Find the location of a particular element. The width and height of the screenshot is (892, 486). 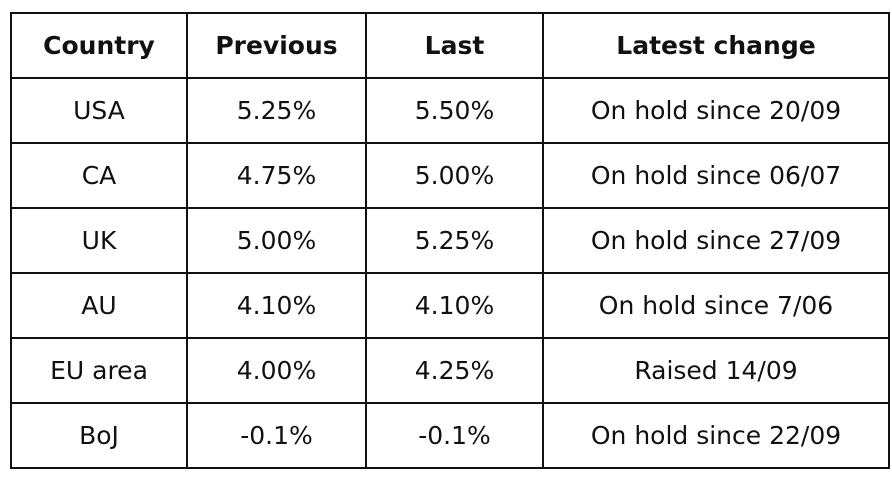

table-row: CA 4.75% 5.00% On hold since 06/07 is located at coordinates (450, 175).